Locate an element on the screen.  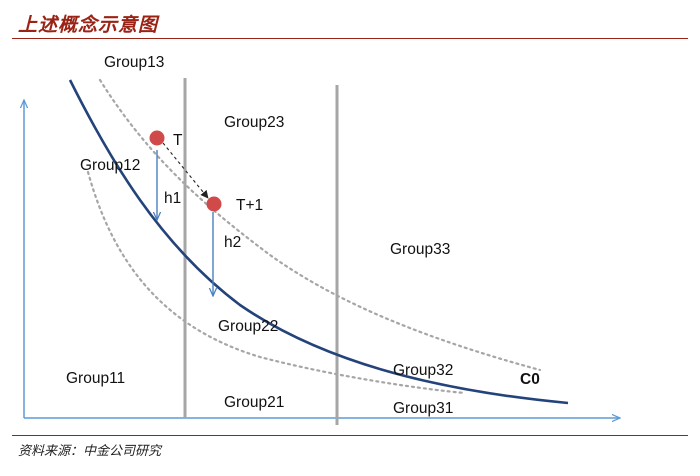
source-note: 资料来源：中金公司研究 is located at coordinates (90, 451).